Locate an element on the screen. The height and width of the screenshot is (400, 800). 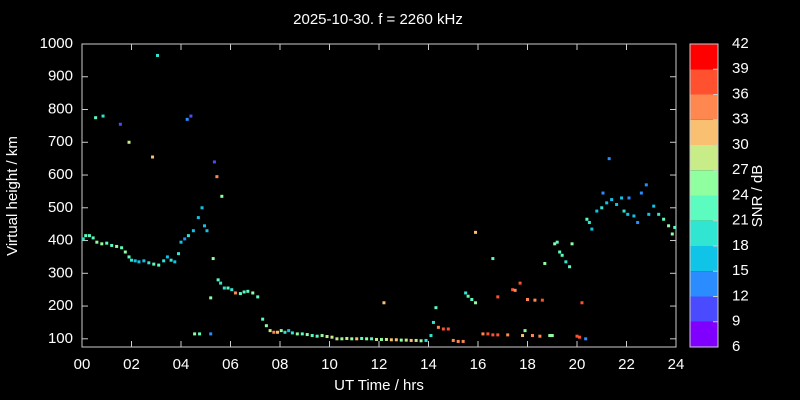
colorbar-tick-label: 39 is located at coordinates (740, 68).